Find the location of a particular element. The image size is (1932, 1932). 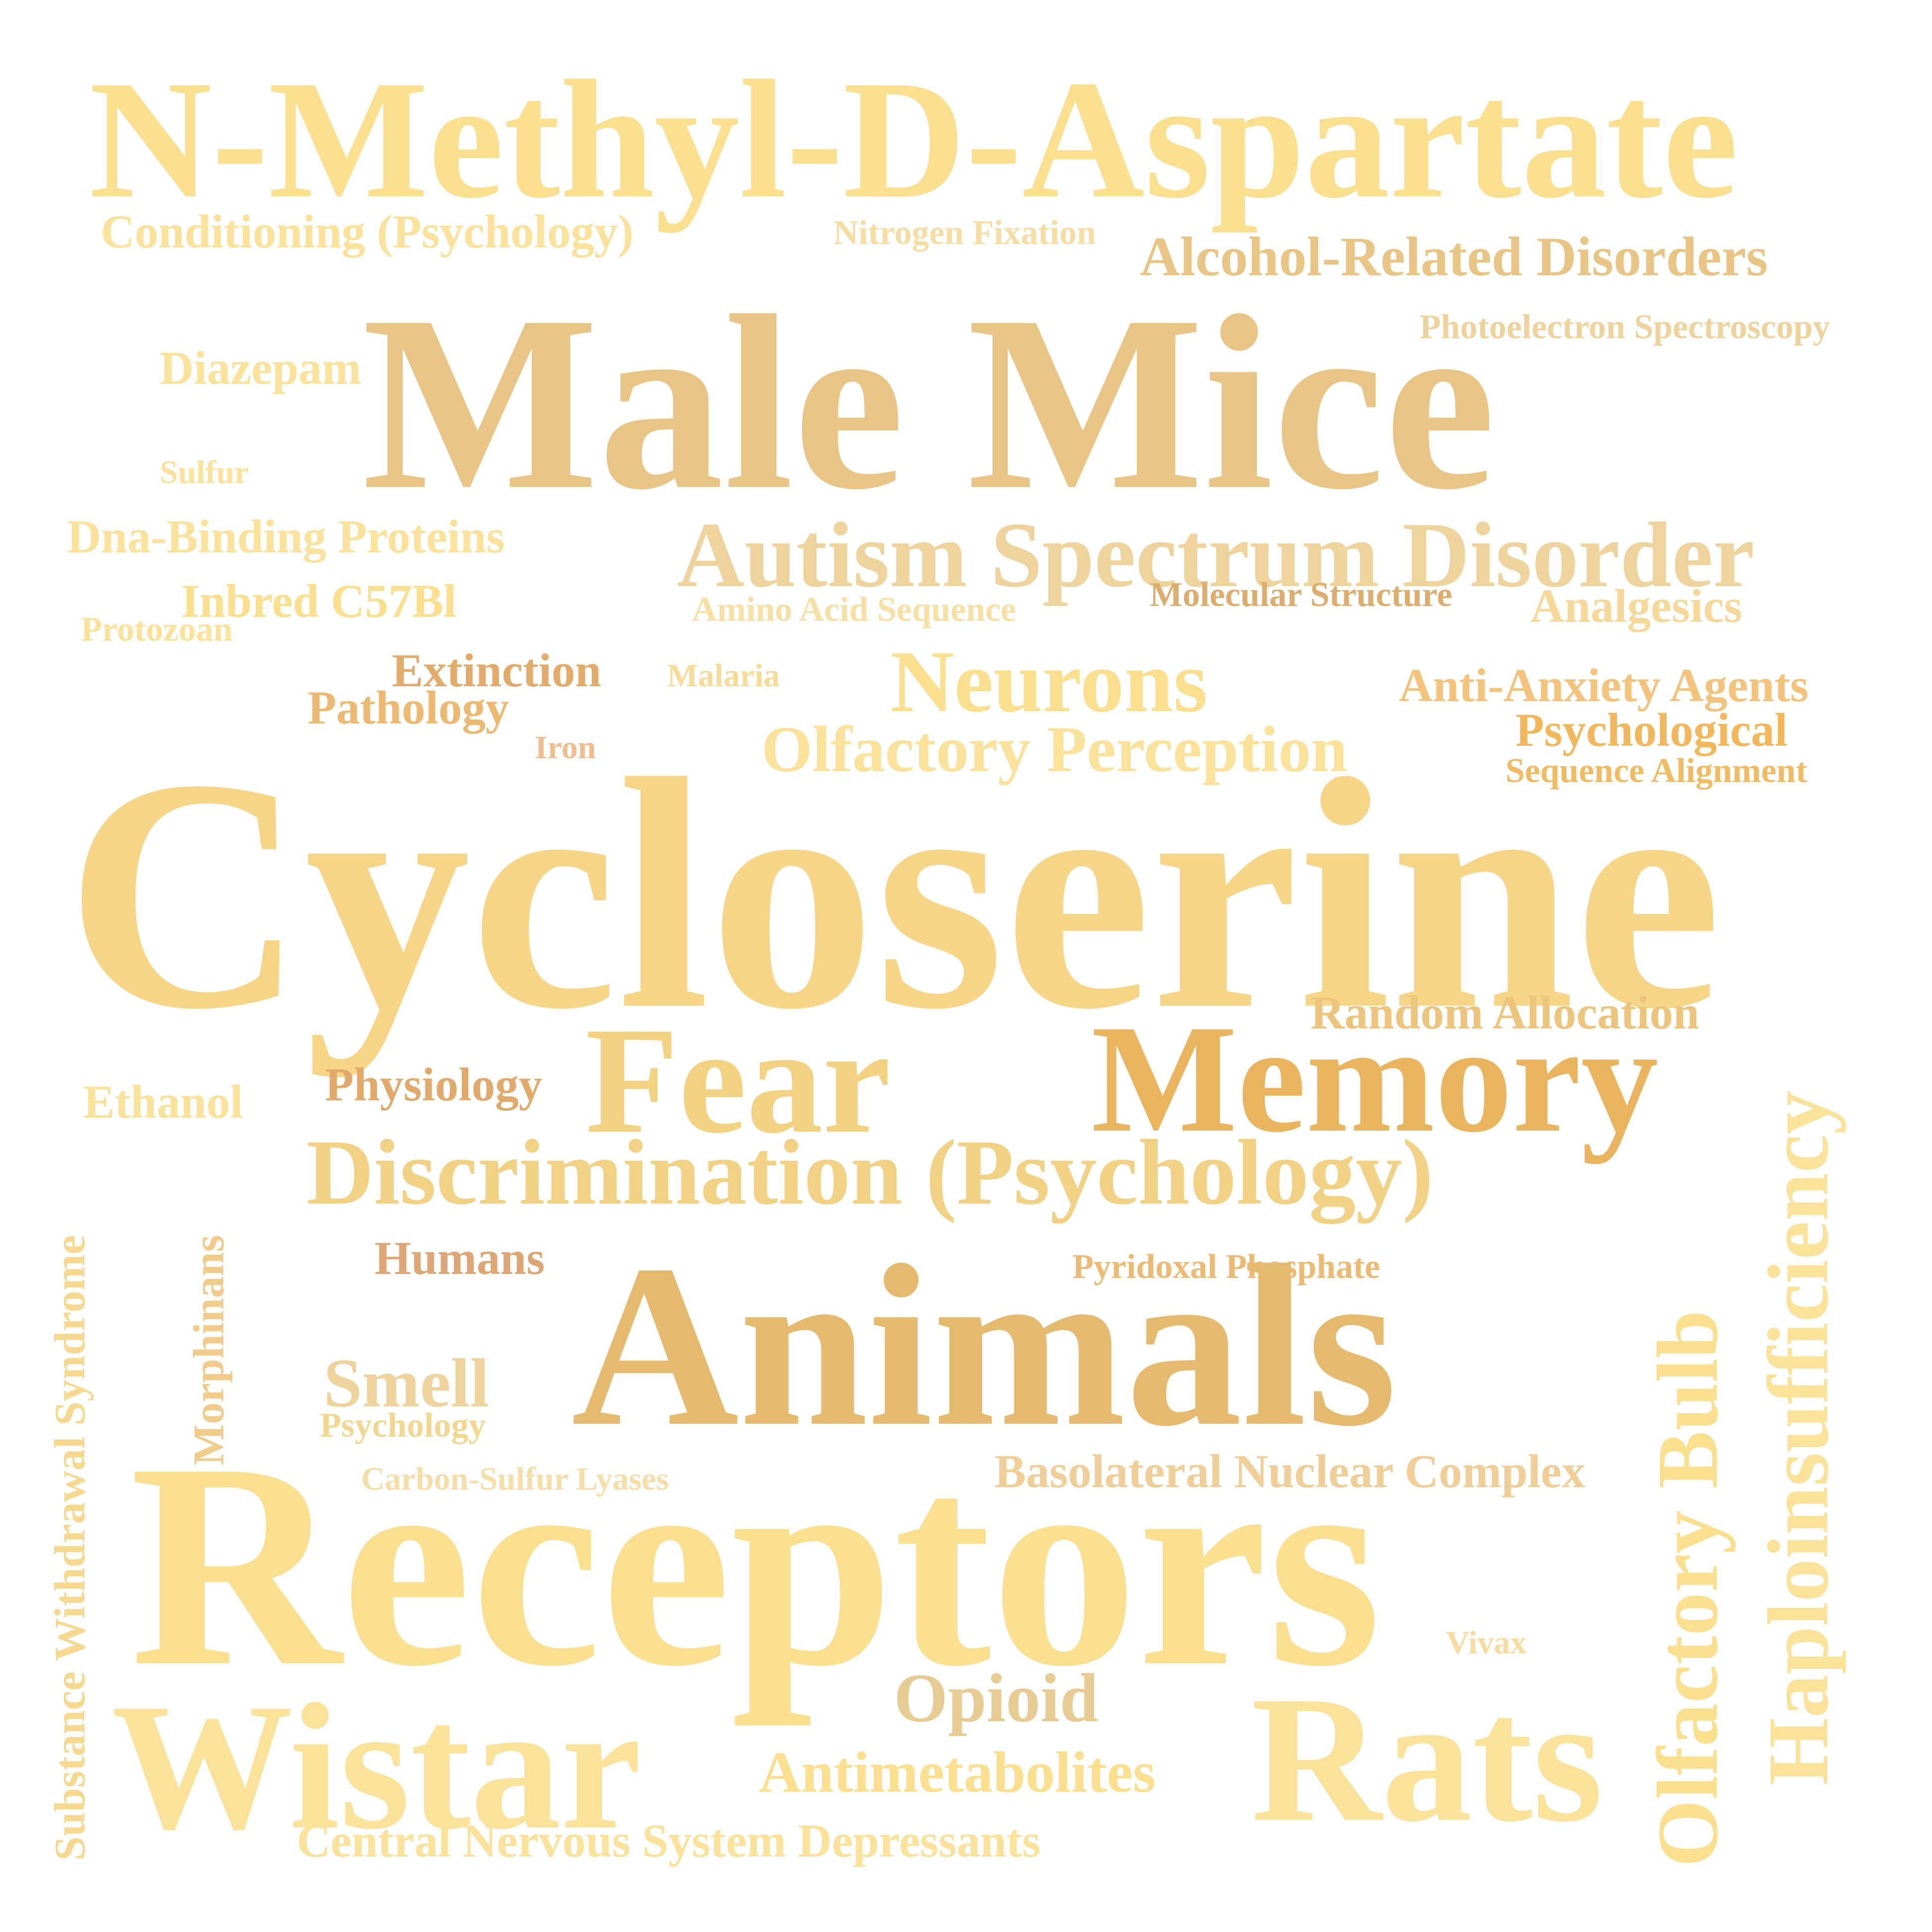

word-central-nervous-system-depressants: Central Nervous System Depressants is located at coordinates (669, 1840).